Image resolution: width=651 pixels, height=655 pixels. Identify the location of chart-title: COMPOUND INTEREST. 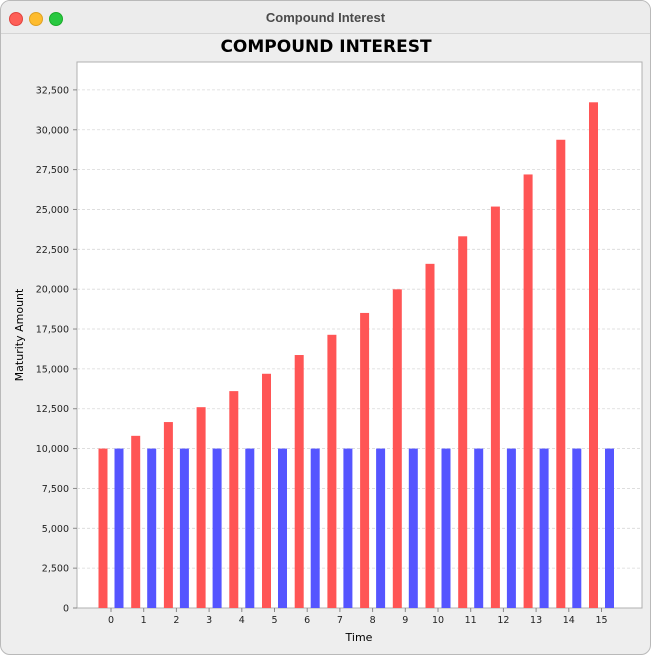
(326, 47).